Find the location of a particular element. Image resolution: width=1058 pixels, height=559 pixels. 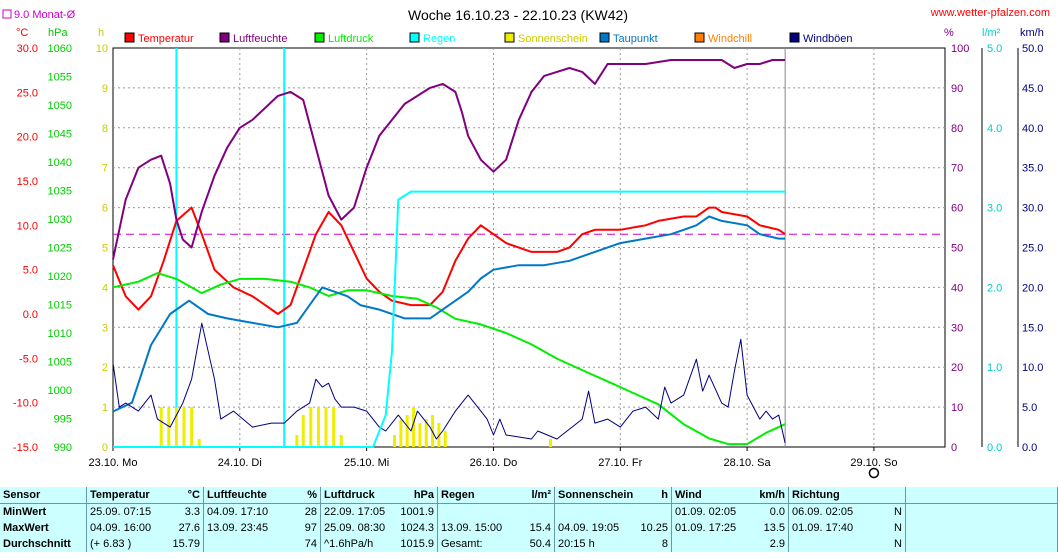

rain-tick-label: 5.0 is located at coordinates (994, 49).